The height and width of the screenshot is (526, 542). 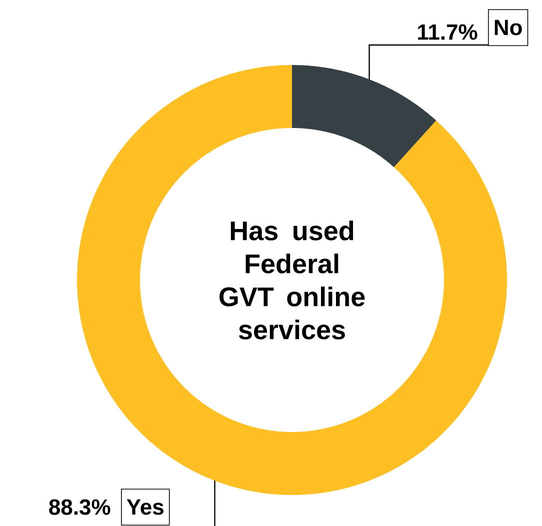 I want to click on data-label: 11.7%, so click(x=448, y=32).